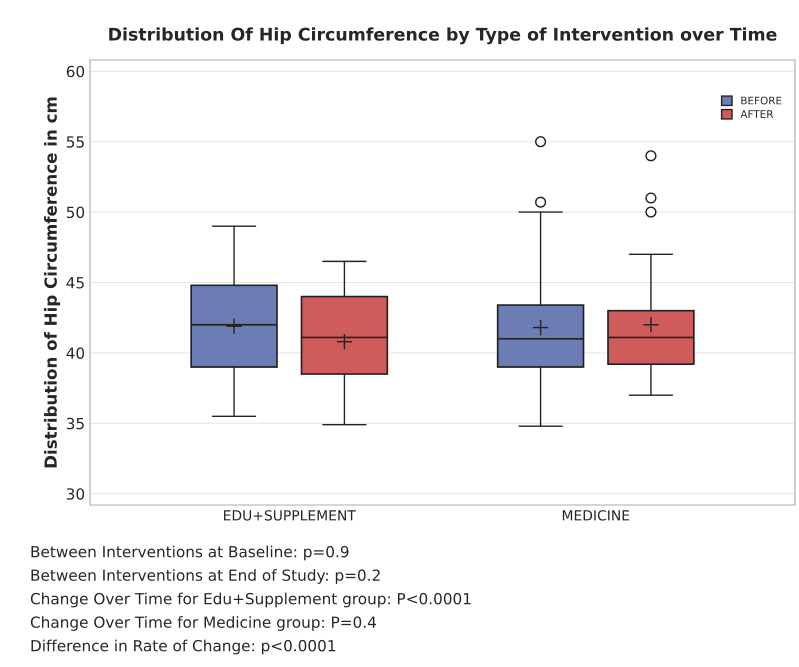 The width and height of the screenshot is (799, 667). I want to click on y-axis-title: Distribution of Hip Circumference in cm, so click(52, 282).